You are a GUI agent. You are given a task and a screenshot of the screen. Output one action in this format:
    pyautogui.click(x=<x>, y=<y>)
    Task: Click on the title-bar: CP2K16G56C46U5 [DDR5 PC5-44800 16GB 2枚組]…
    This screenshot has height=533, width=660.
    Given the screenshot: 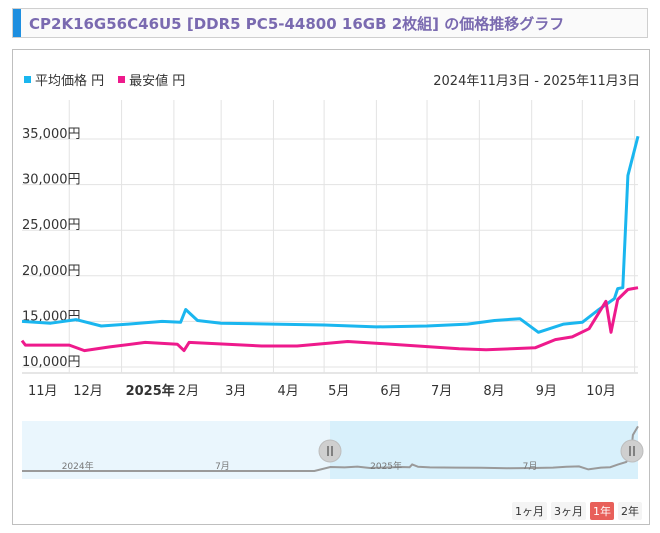 What is the action you would take?
    pyautogui.click(x=330, y=23)
    